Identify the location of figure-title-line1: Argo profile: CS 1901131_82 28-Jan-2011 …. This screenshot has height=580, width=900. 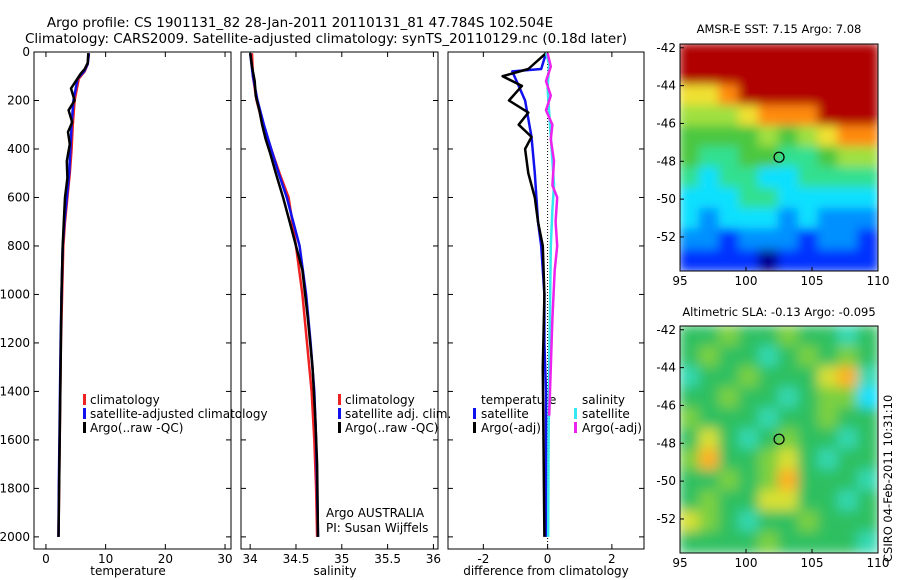
(300, 23).